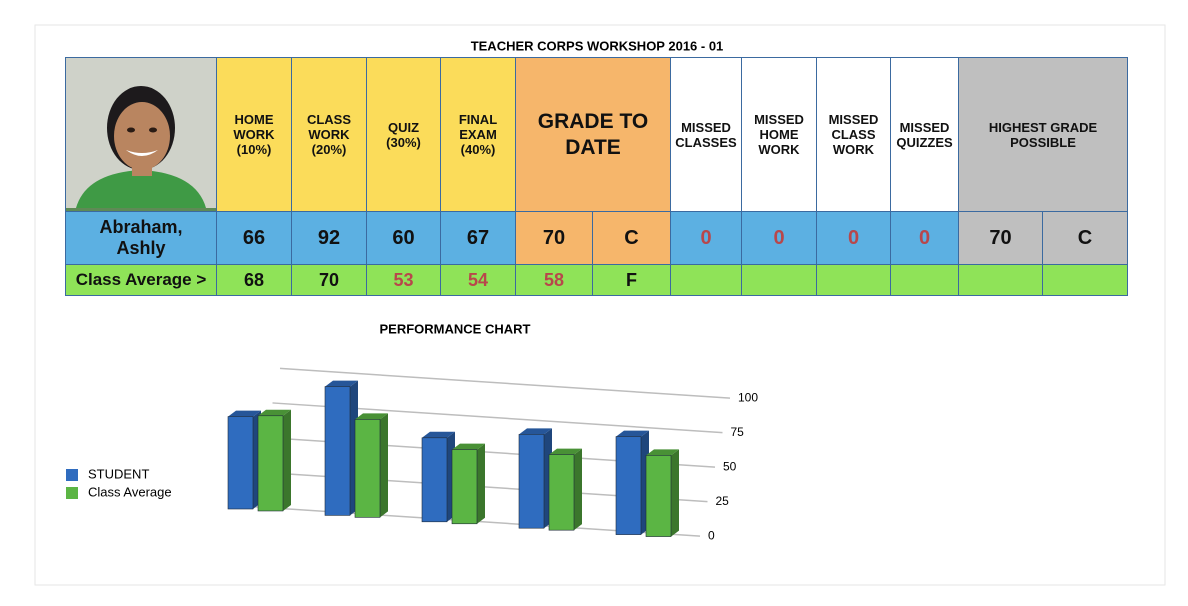 The height and width of the screenshot is (606, 1188). Describe the element at coordinates (505, 383) in the screenshot. I see `grid-line` at that location.